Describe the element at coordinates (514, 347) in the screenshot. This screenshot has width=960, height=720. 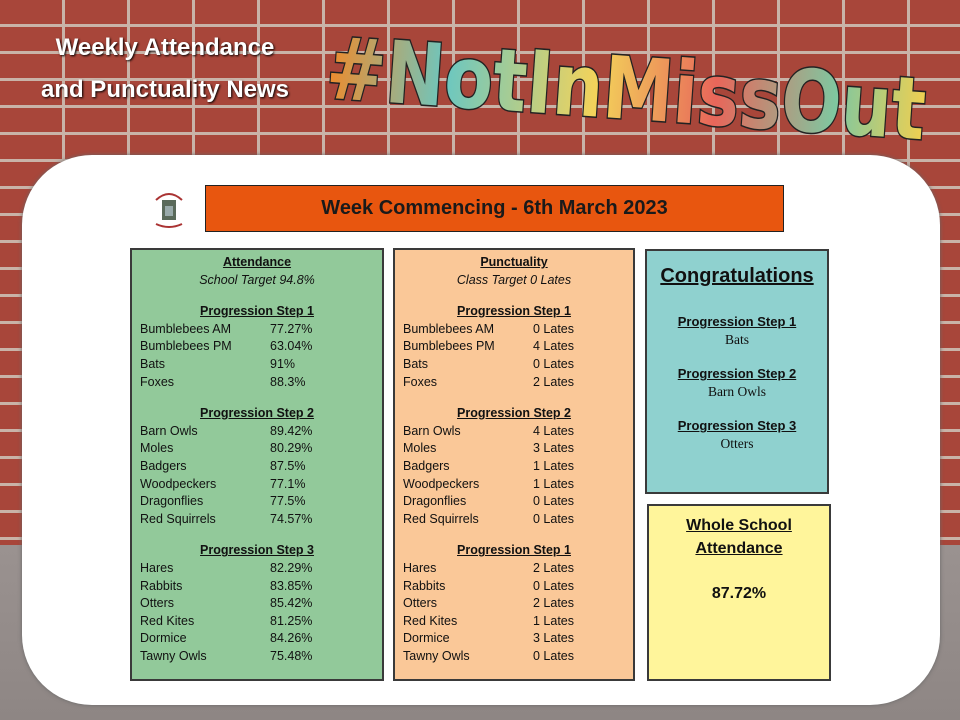
I see `table-row: Bumblebees PM 4 Lates` at that location.